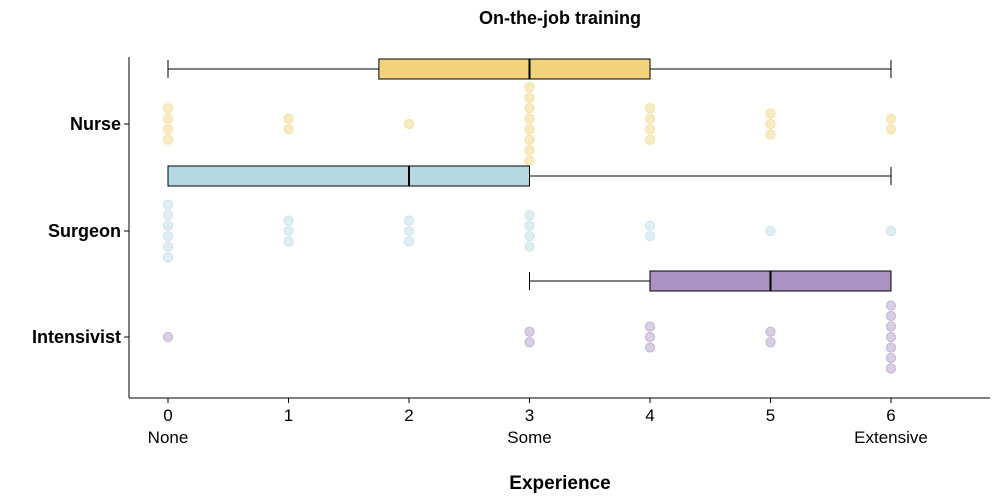  Describe the element at coordinates (84, 231) in the screenshot. I see `y-tick-label-surgeon: Surgeon` at that location.